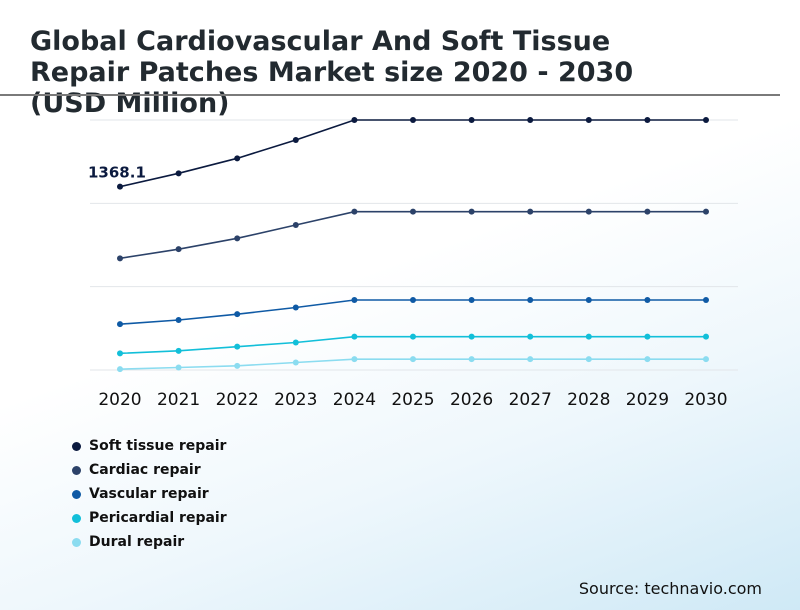 The height and width of the screenshot is (610, 800). What do you see at coordinates (647, 400) in the screenshot?
I see `x-tick-label: 2029` at bounding box center [647, 400].